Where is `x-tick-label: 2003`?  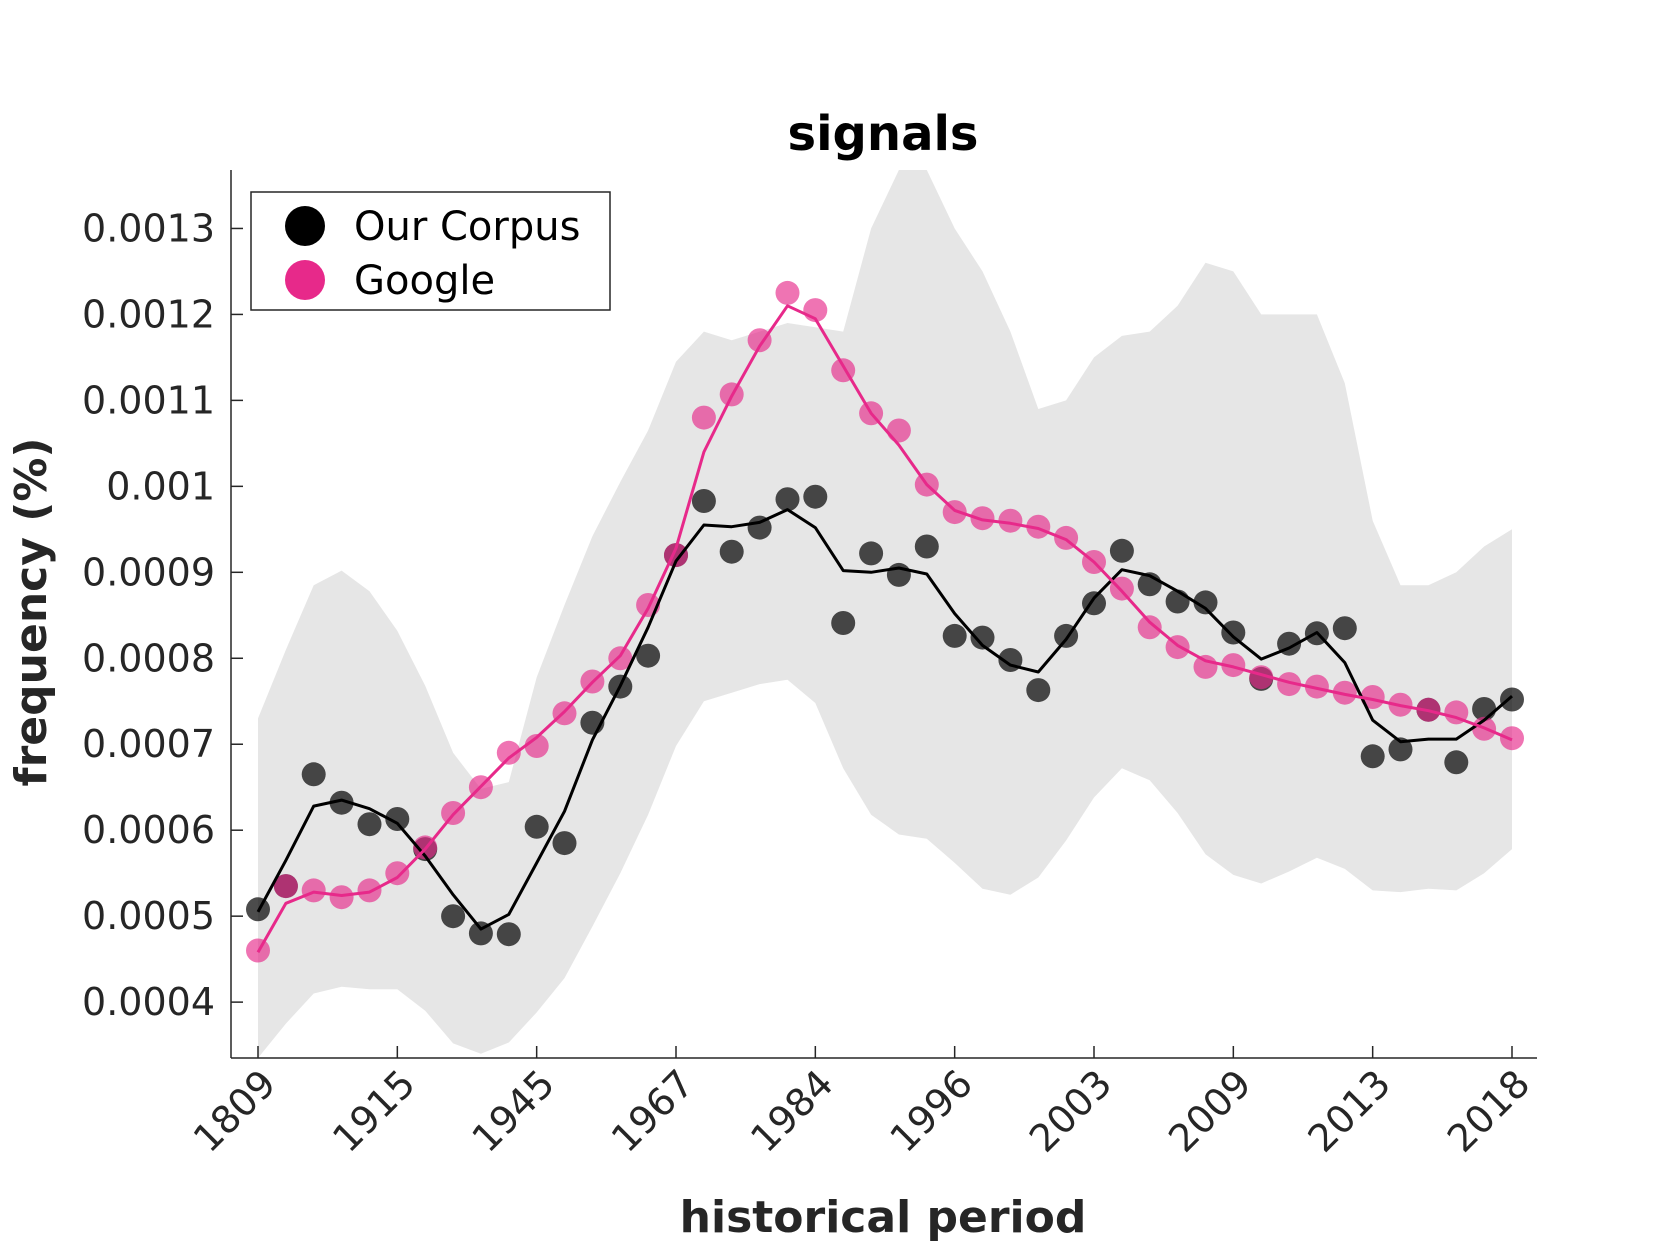
x-tick-label: 2003 is located at coordinates (1071, 1111).